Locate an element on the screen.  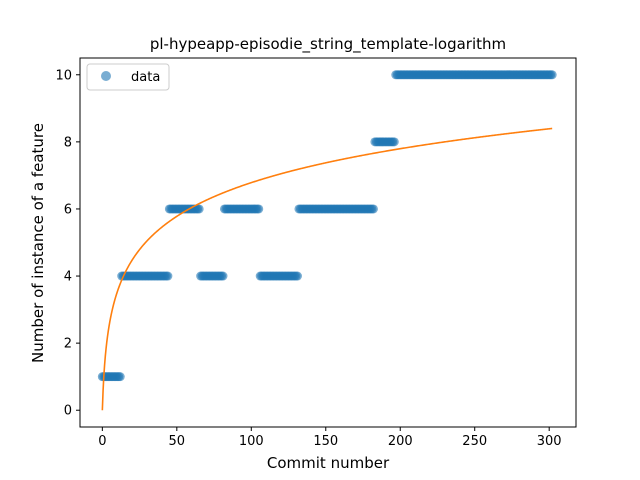
y-tick-label: 8 is located at coordinates (68, 142).